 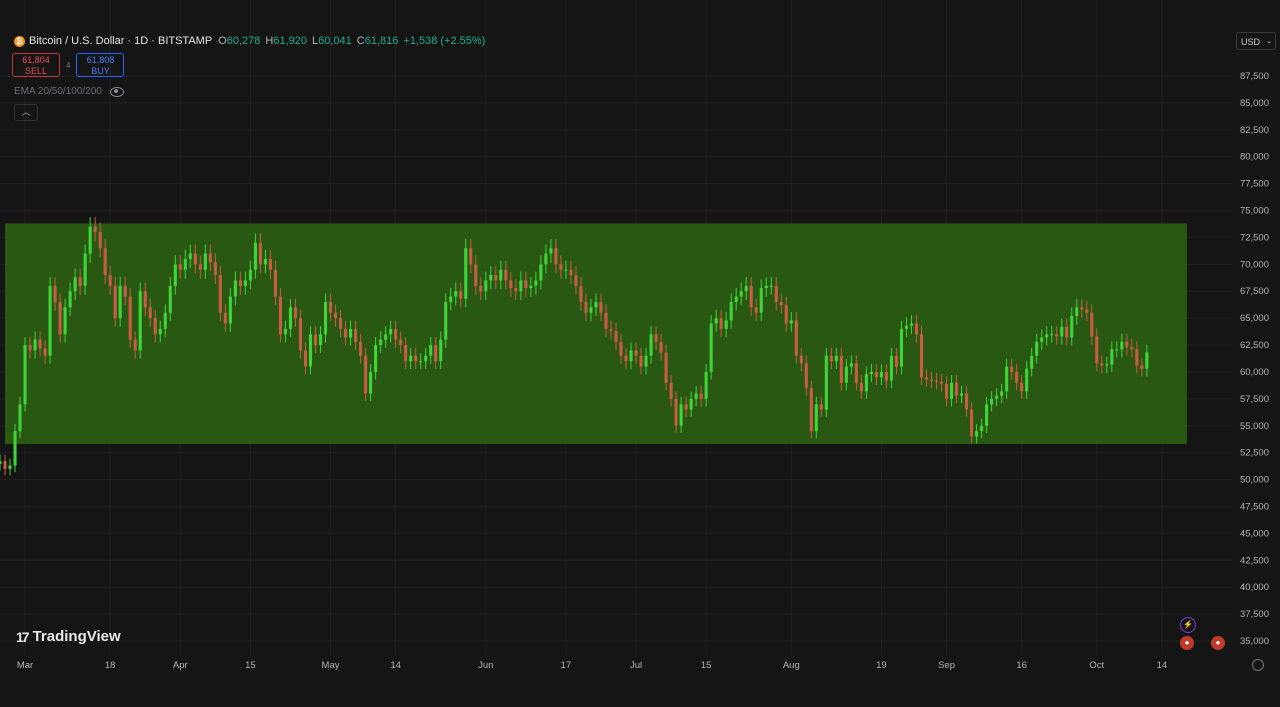 I want to click on y-tick-label: 35,000, so click(x=1254, y=641).